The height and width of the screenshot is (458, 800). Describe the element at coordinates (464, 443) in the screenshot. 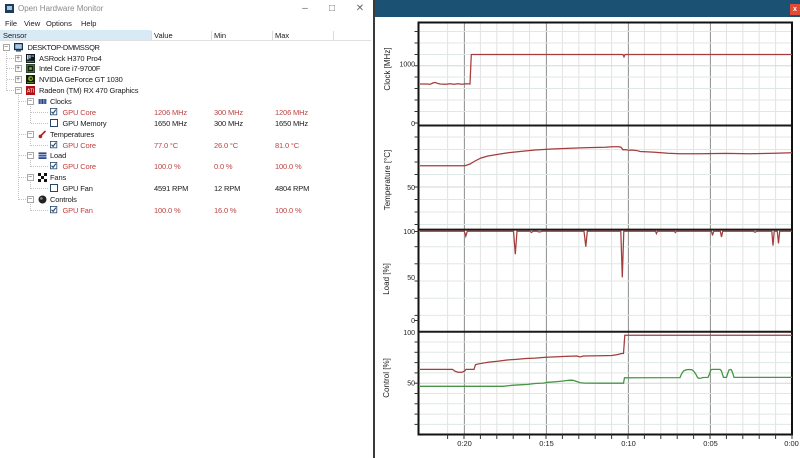

I see `svg-text: 0:20` at that location.